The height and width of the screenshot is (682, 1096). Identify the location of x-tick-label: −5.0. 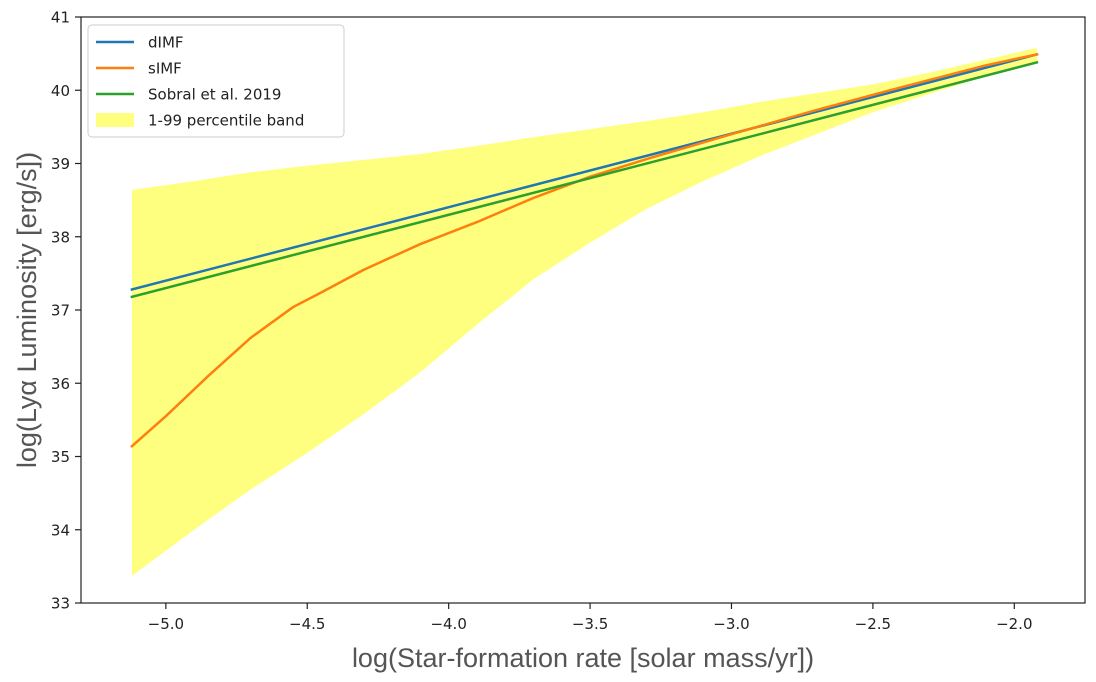
(166, 624).